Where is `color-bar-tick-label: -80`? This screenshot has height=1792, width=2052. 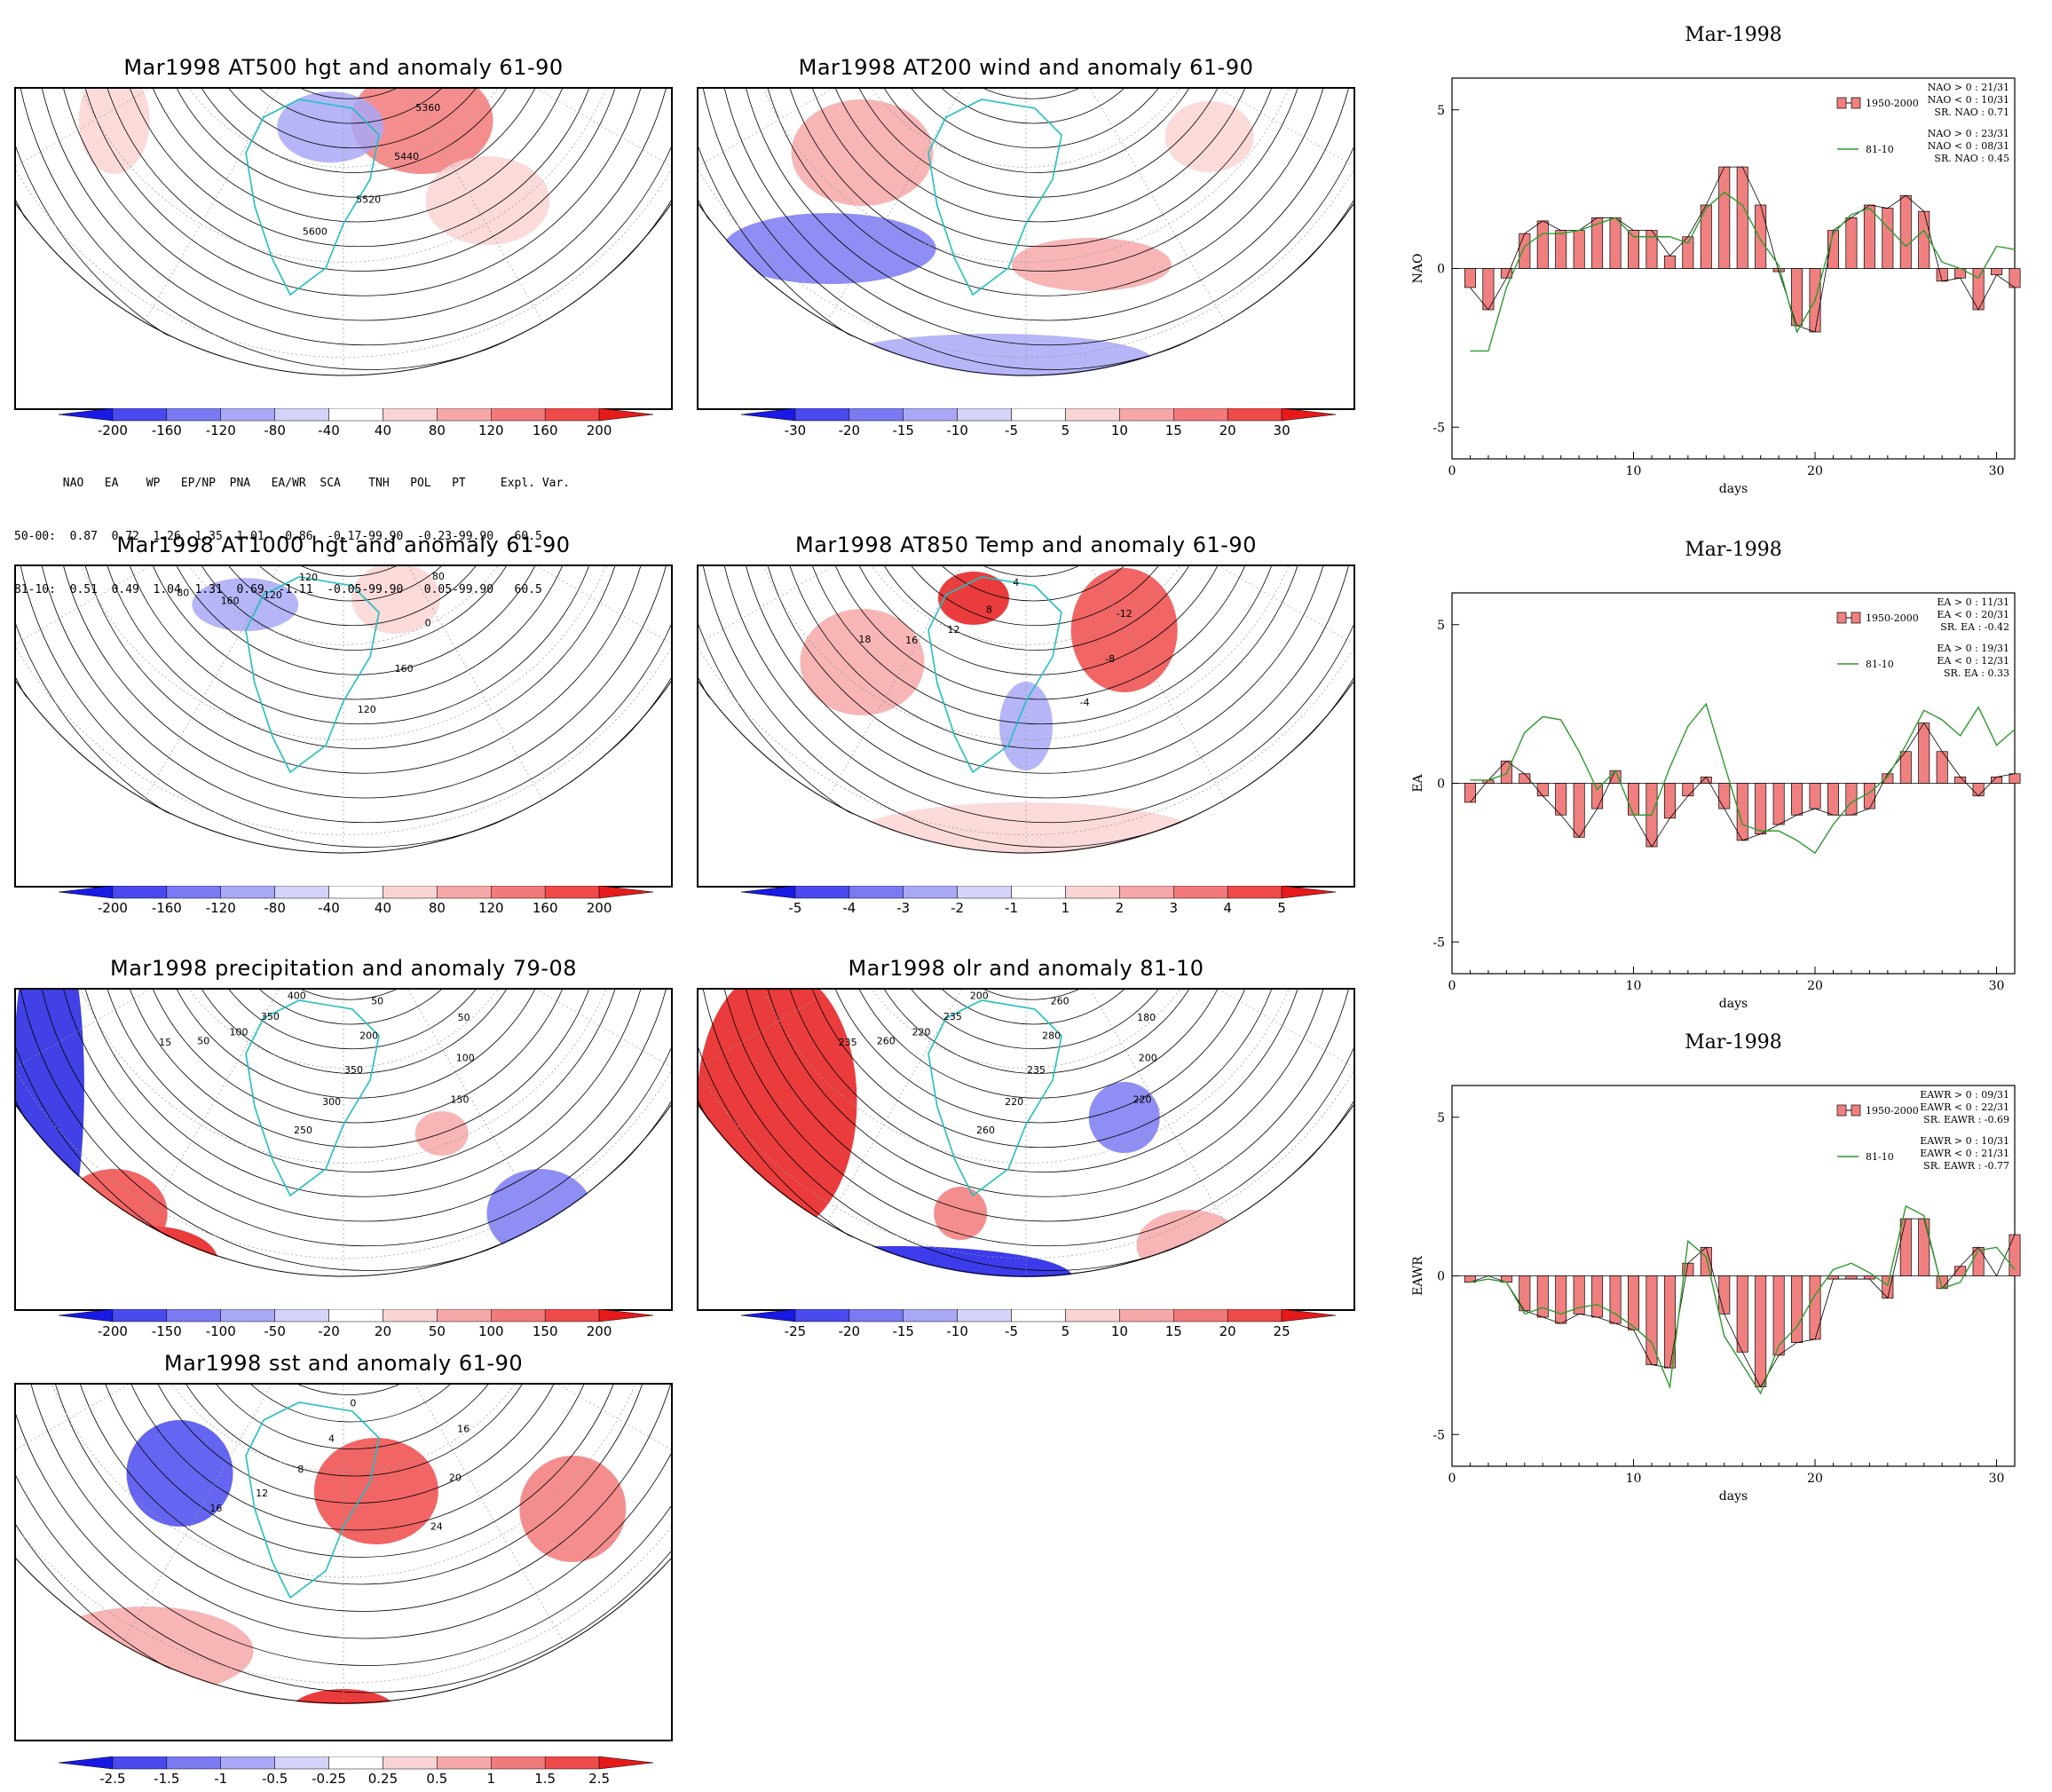
color-bar-tick-label: -80 is located at coordinates (275, 908).